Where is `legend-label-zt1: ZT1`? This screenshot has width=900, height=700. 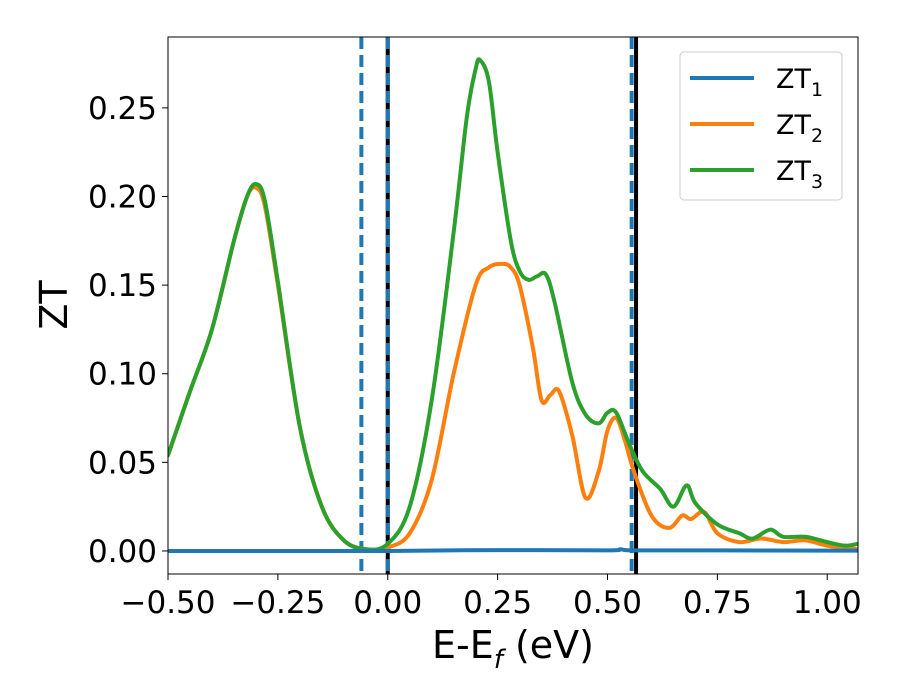 legend-label-zt1: ZT1 is located at coordinates (799, 82).